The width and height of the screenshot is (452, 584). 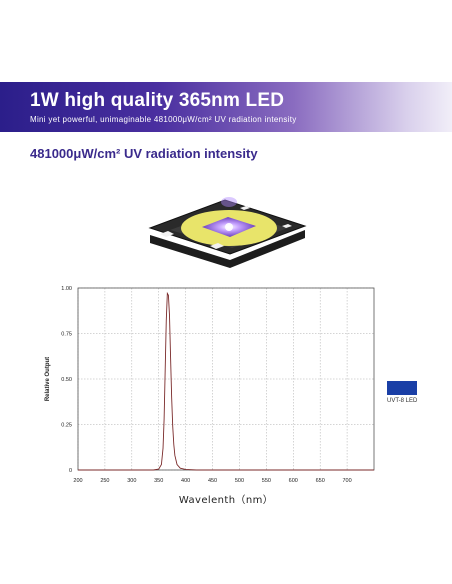 I want to click on y-axis-label: Relative Output, so click(x=48, y=379).